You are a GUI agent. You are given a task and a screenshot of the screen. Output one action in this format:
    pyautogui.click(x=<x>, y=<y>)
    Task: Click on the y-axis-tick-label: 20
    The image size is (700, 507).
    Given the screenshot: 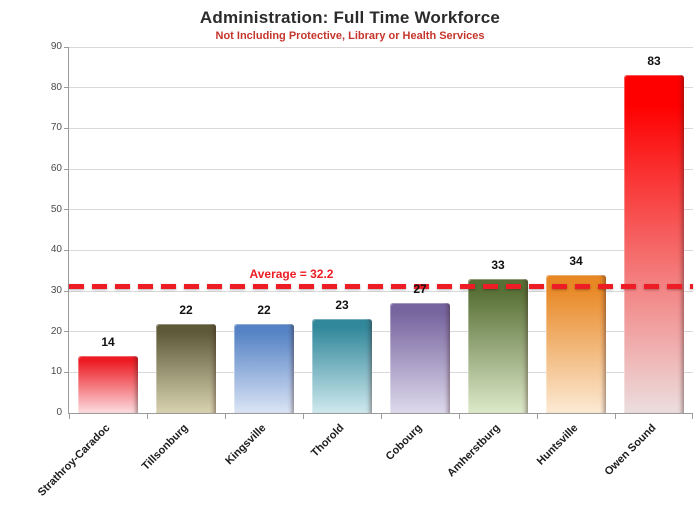 What is the action you would take?
    pyautogui.click(x=56, y=331)
    